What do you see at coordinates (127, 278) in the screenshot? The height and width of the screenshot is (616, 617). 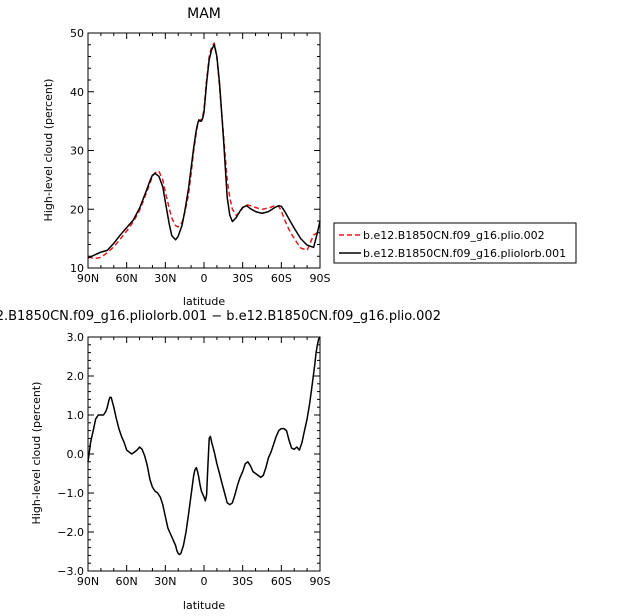 I see `top-x-tick-label: 60N` at bounding box center [127, 278].